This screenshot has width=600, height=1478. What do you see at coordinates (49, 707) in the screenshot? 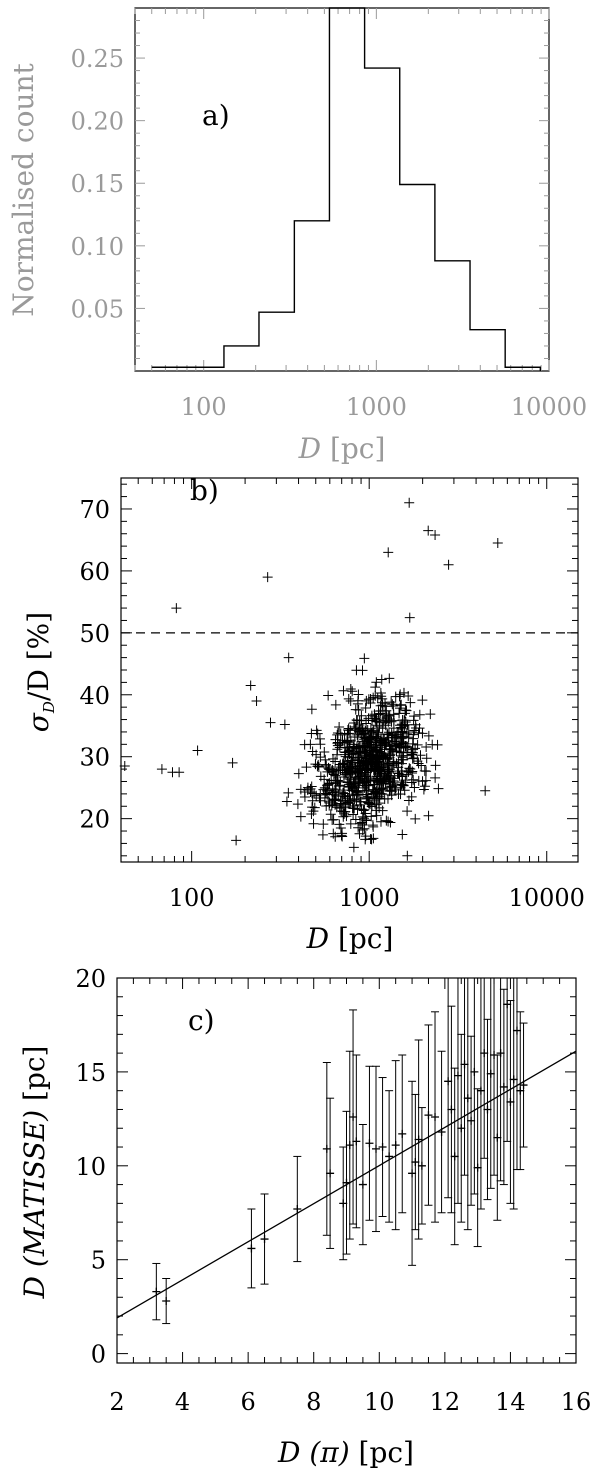
I see `panel-b-ylabel-sub: D` at bounding box center [49, 707].